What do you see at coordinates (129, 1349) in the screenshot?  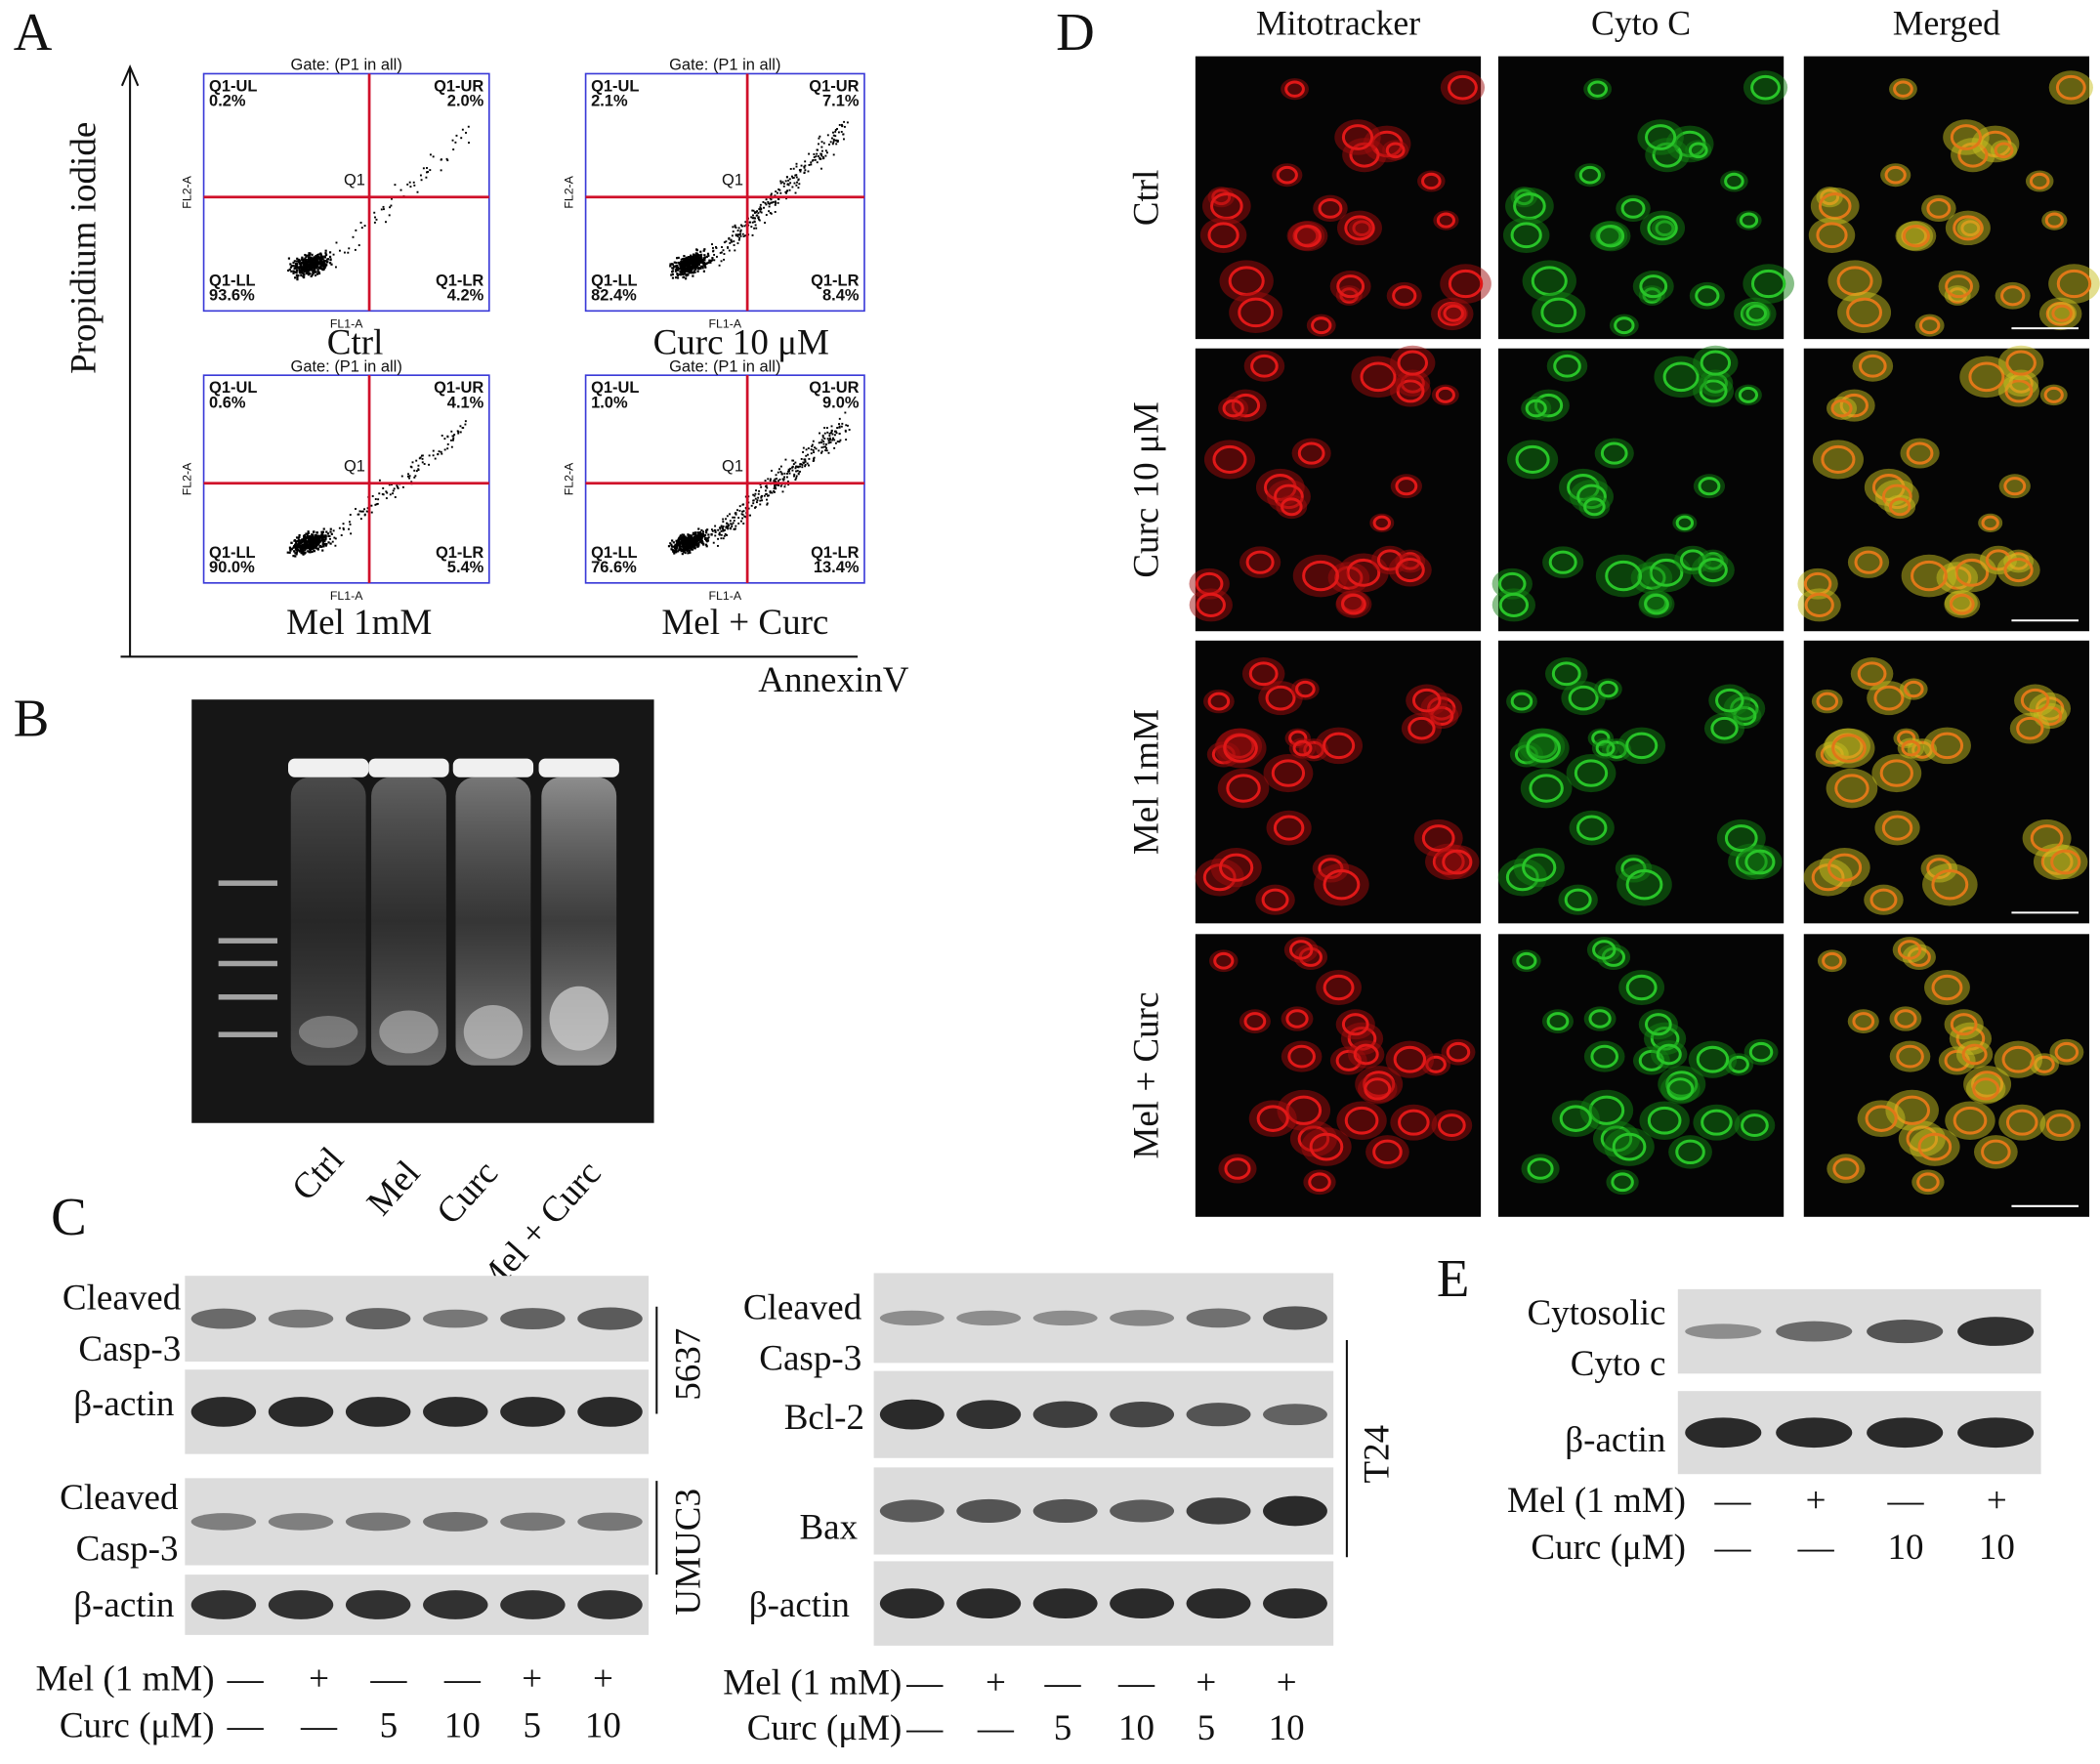 I see `blot-label: Casp-3` at bounding box center [129, 1349].